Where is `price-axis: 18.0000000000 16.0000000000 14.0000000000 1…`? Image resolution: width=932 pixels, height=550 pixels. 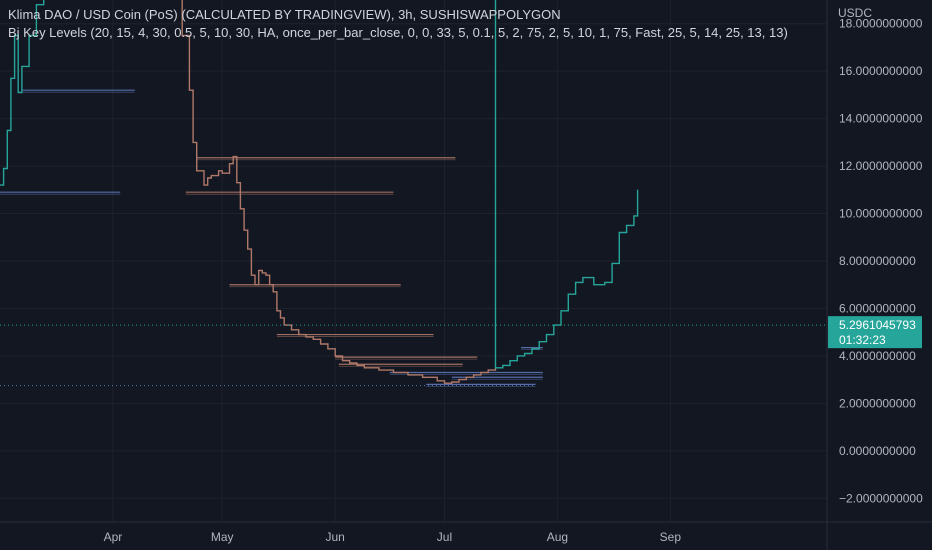
price-axis: 18.0000000000 16.0000000000 14.0000000000 1… is located at coordinates (881, 261).